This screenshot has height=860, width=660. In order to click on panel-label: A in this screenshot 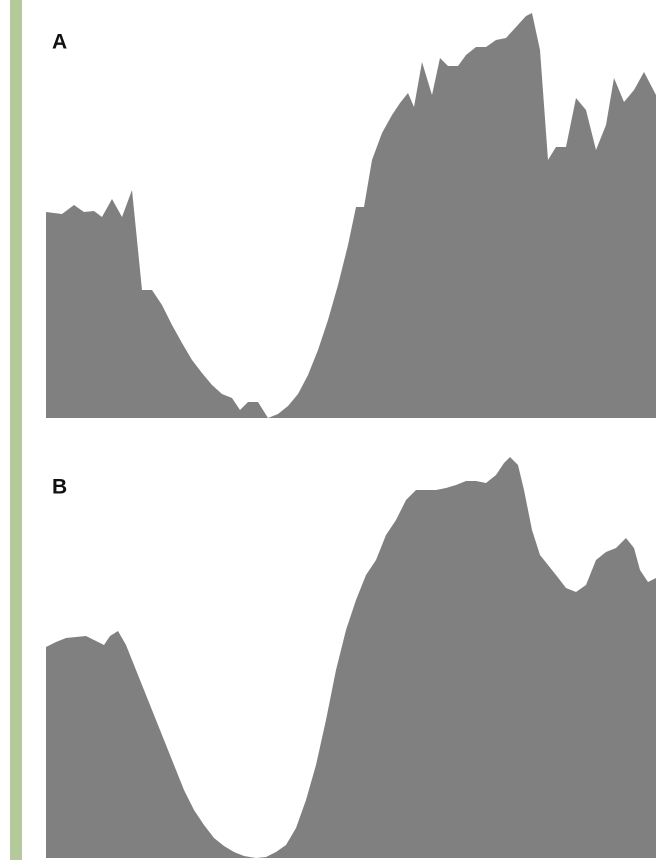, I will do `click(59, 42)`.